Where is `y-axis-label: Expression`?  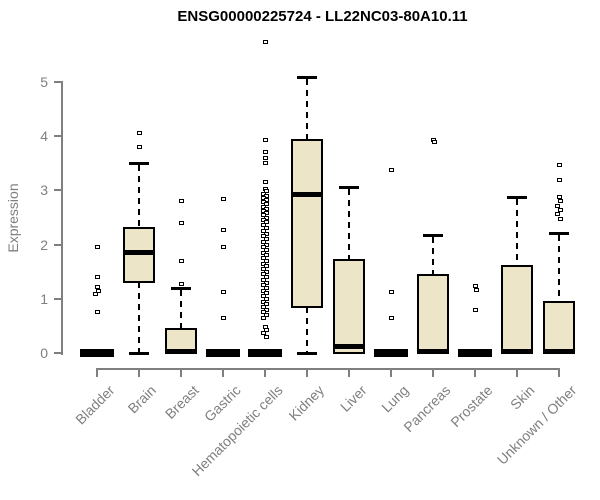 y-axis-label: Expression is located at coordinates (13, 218).